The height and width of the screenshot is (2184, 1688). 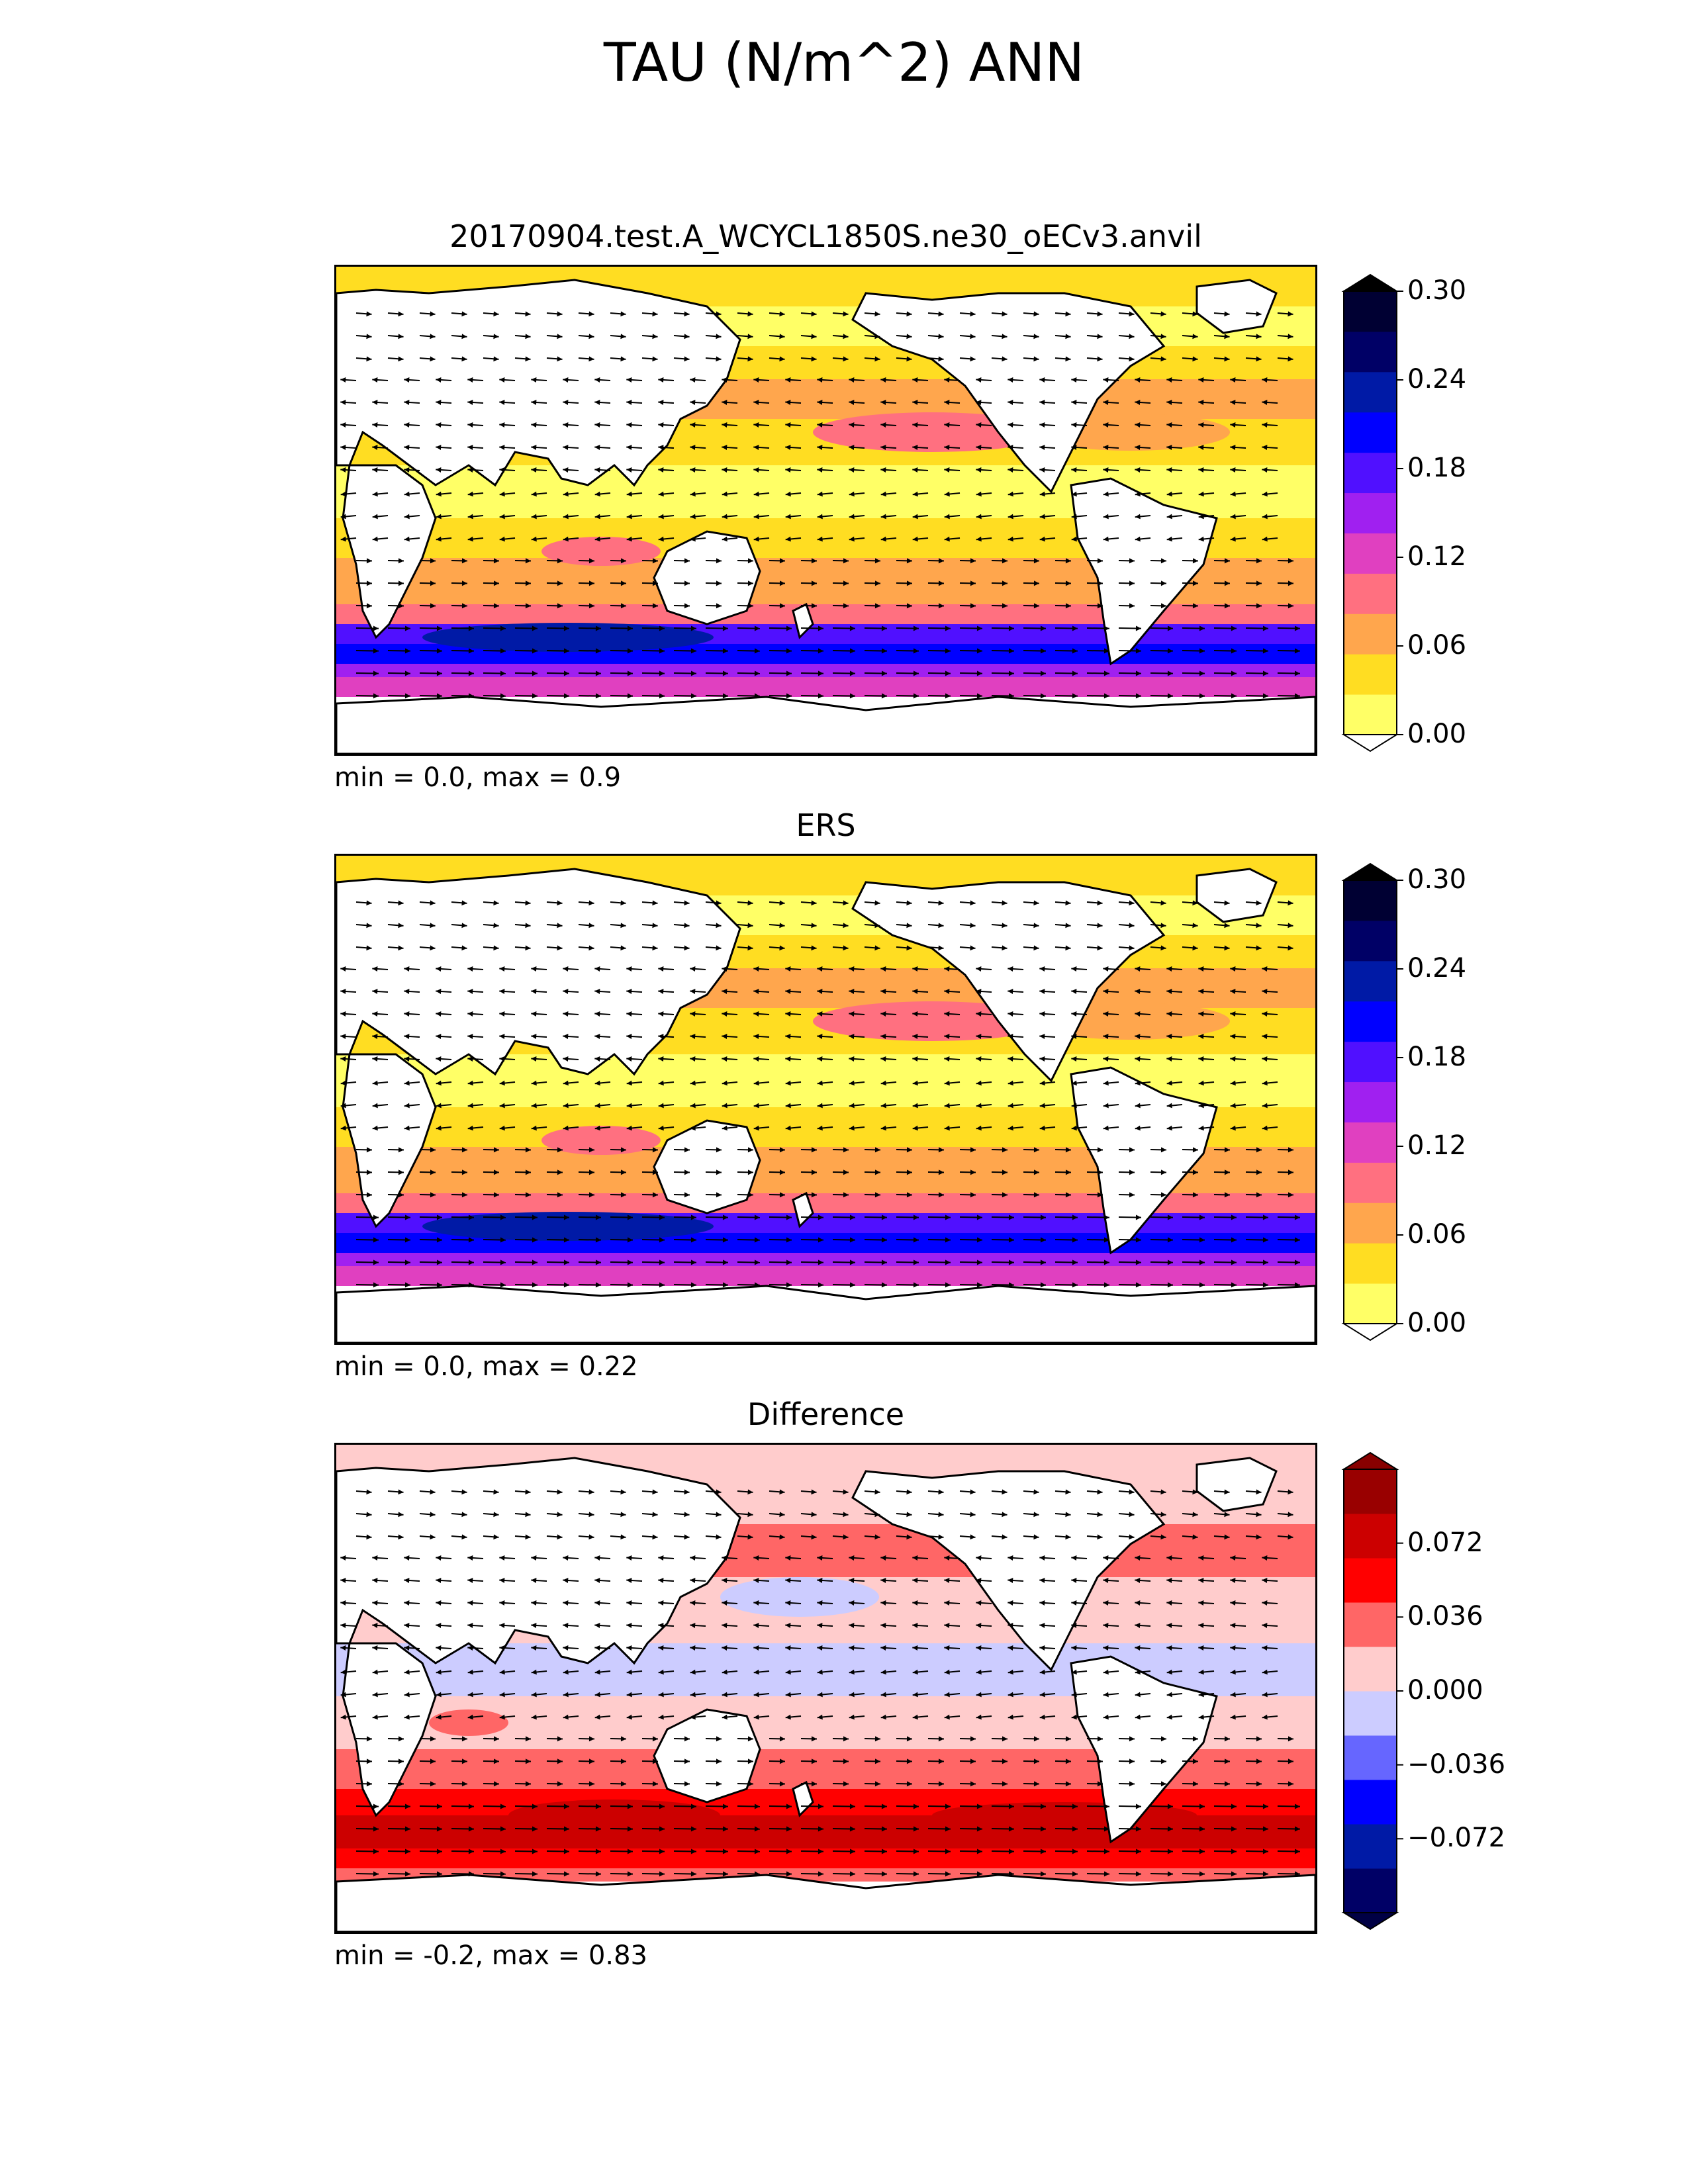 What do you see at coordinates (825, 1875) in the screenshot?
I see `field-band` at bounding box center [825, 1875].